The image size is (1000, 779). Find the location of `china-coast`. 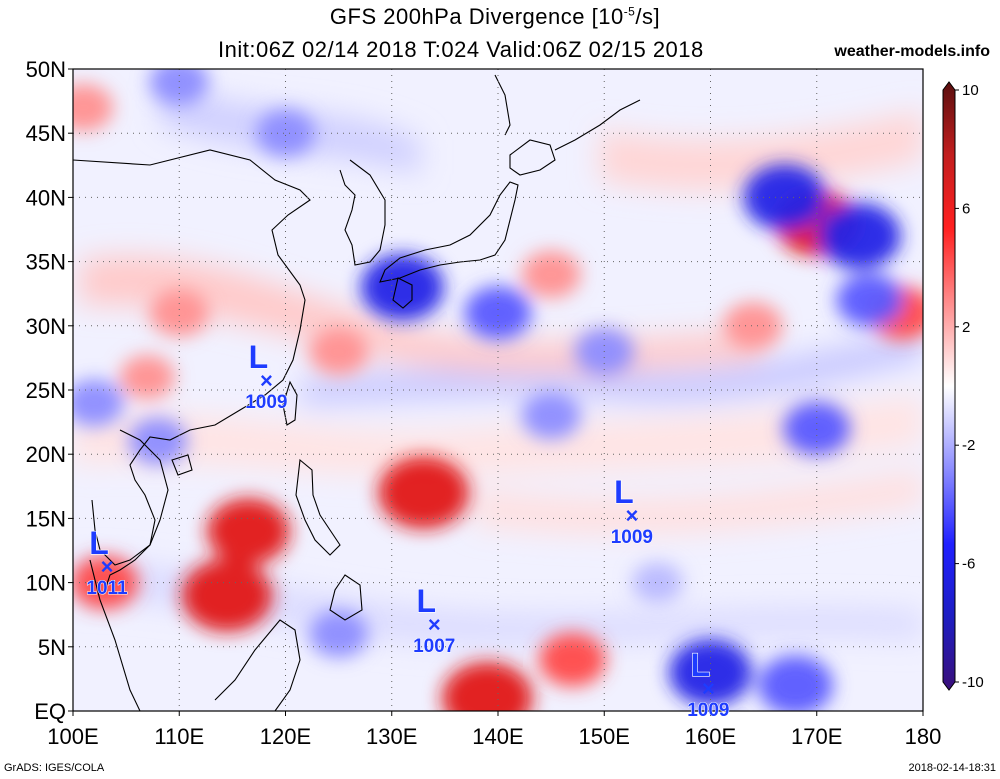

china-coast is located at coordinates (192, 370).